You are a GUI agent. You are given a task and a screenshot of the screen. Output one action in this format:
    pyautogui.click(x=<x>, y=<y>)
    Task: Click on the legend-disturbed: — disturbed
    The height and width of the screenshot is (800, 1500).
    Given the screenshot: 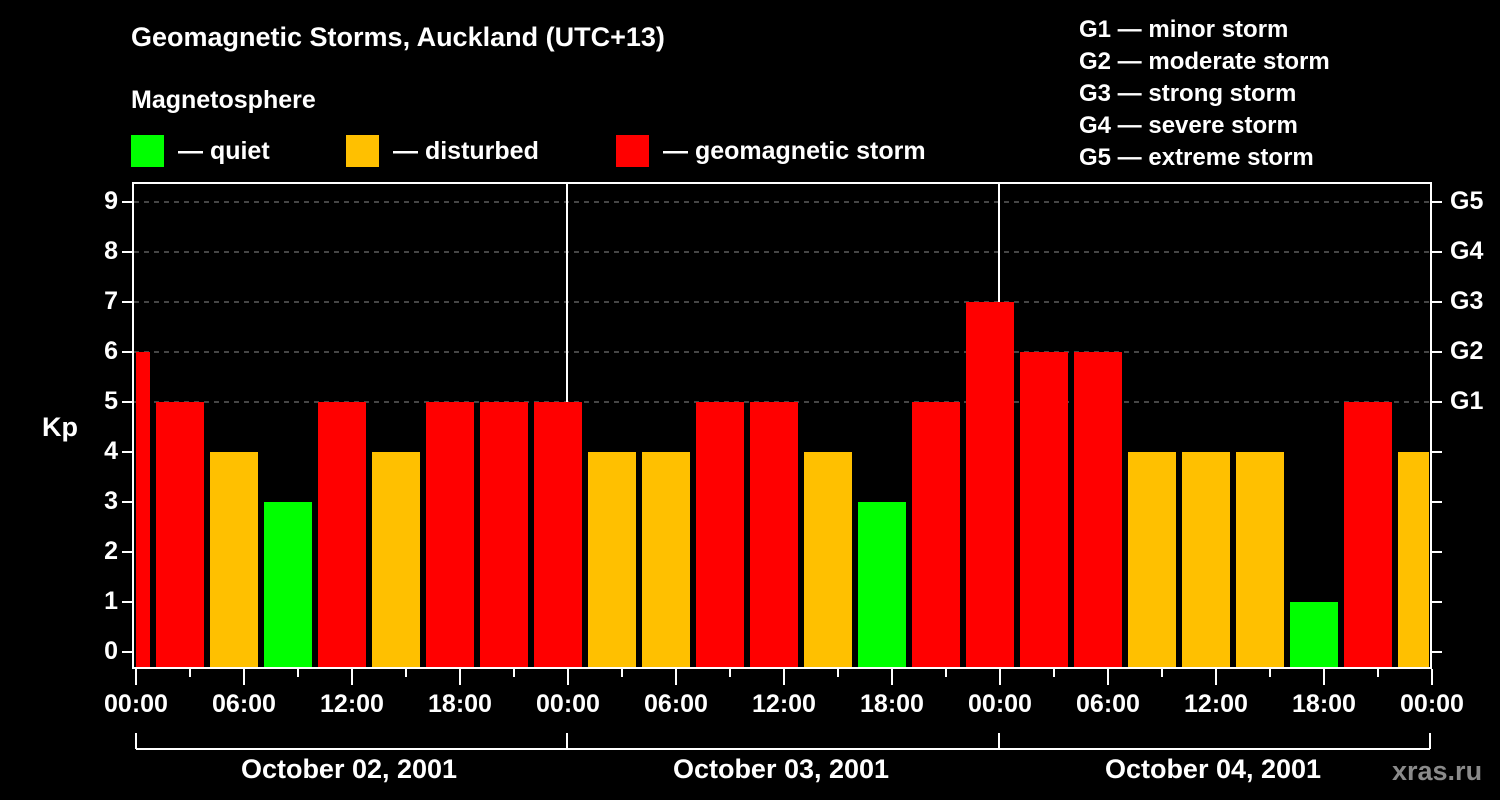 What is the action you would take?
    pyautogui.click(x=442, y=151)
    